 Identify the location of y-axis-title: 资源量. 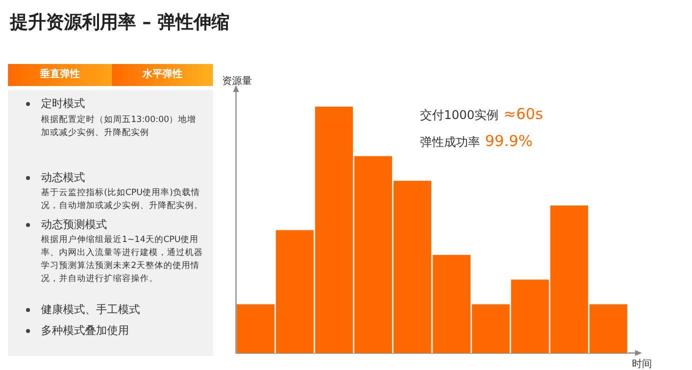
(237, 81).